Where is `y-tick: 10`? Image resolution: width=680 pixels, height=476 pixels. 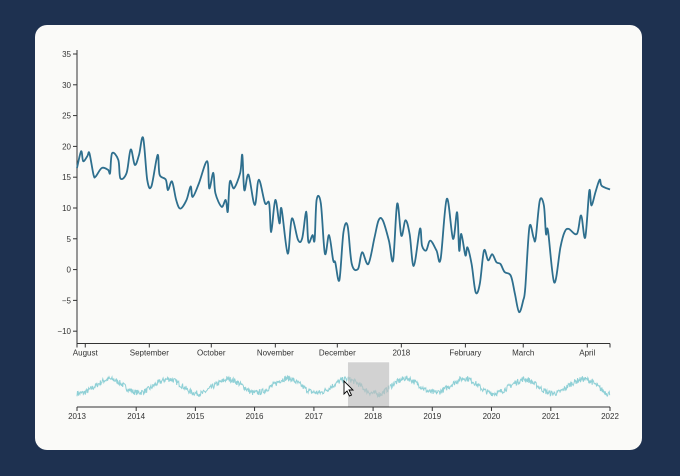
y-tick: 10 is located at coordinates (69, 208).